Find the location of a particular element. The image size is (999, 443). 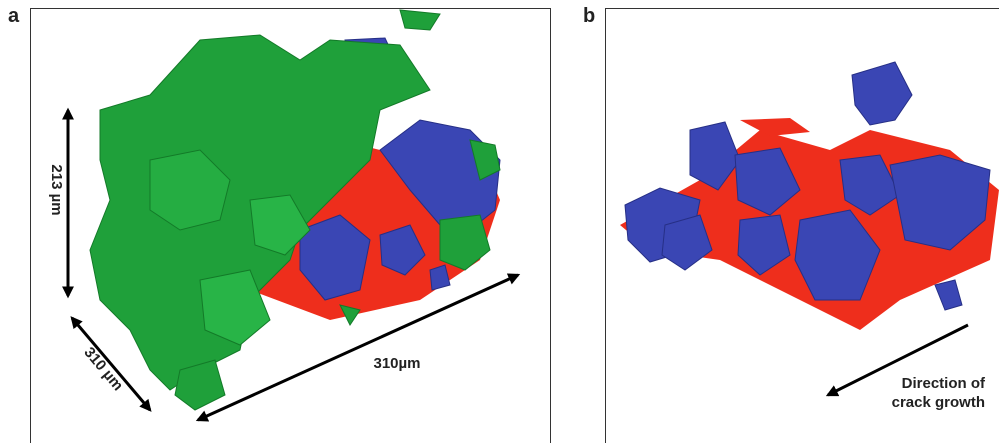

caption: Direction of is located at coordinates (944, 383).